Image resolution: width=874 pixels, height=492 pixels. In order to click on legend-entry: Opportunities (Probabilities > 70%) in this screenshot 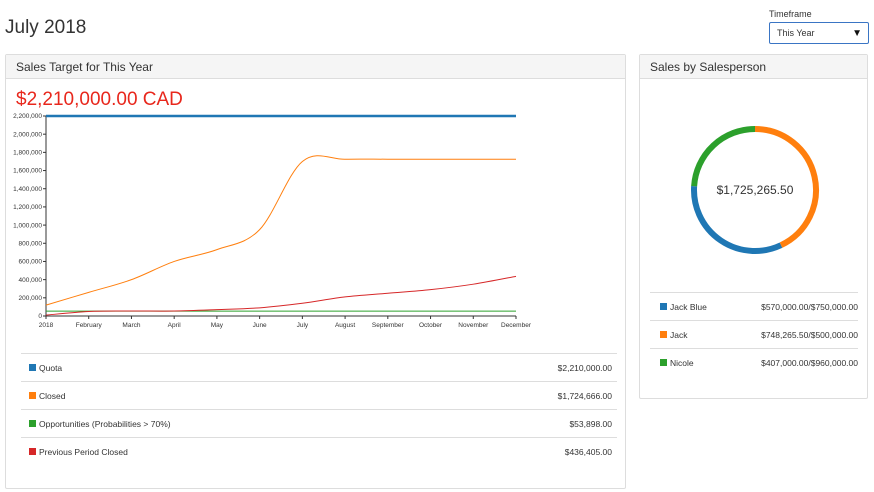, I will do `click(100, 424)`.